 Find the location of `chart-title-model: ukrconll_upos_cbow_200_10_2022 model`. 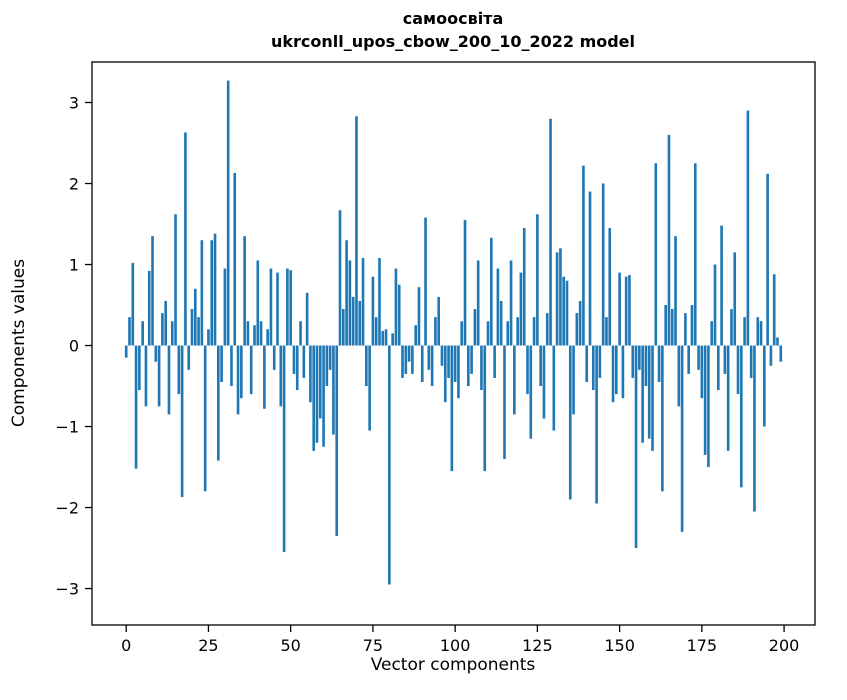

chart-title-model: ukrconll_upos_cbow_200_10_2022 model is located at coordinates (453, 41).